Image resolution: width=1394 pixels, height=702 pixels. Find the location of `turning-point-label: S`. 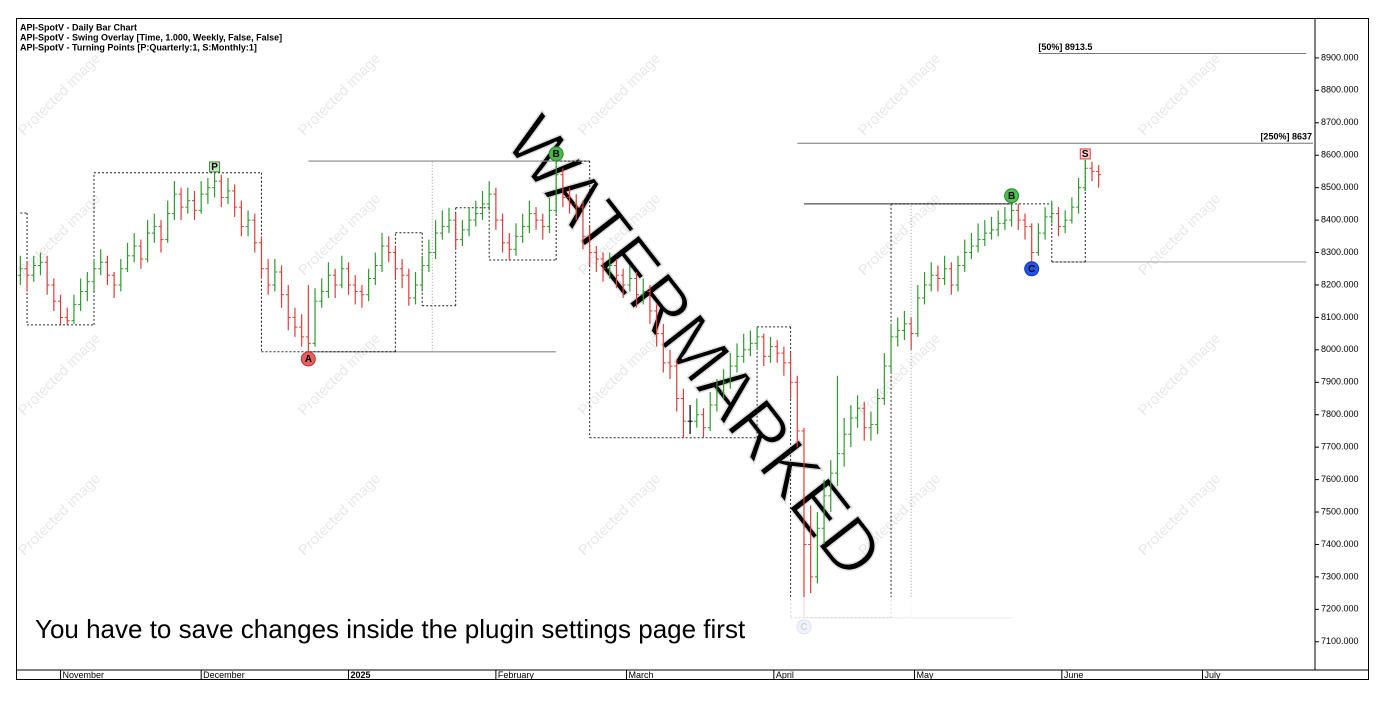

turning-point-label: S is located at coordinates (1085, 154).